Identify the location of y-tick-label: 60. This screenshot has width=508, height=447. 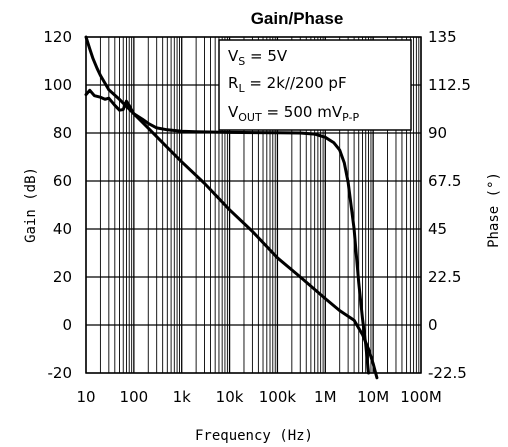
(62, 181).